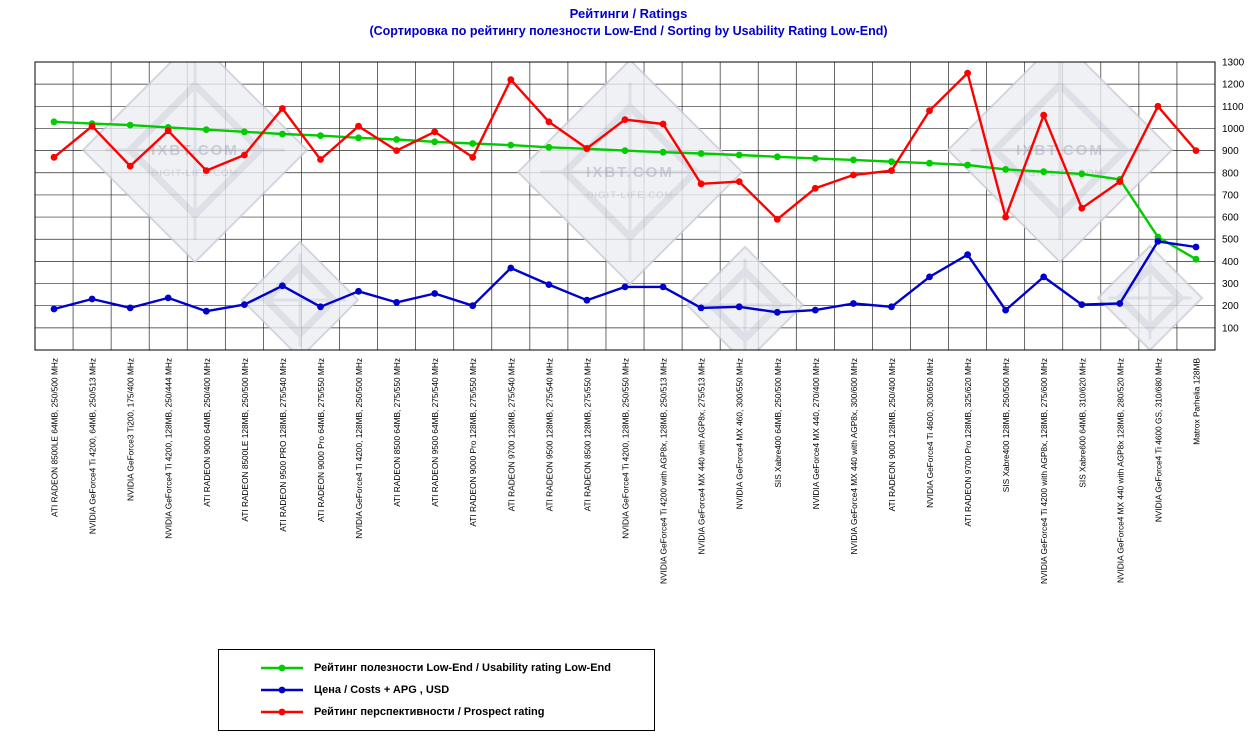 This screenshot has width=1257, height=750. What do you see at coordinates (968, 442) in the screenshot?
I see `x-axis-label: ATI RADEON 9700 Pro 128MB, 325/620 MHz` at bounding box center [968, 442].